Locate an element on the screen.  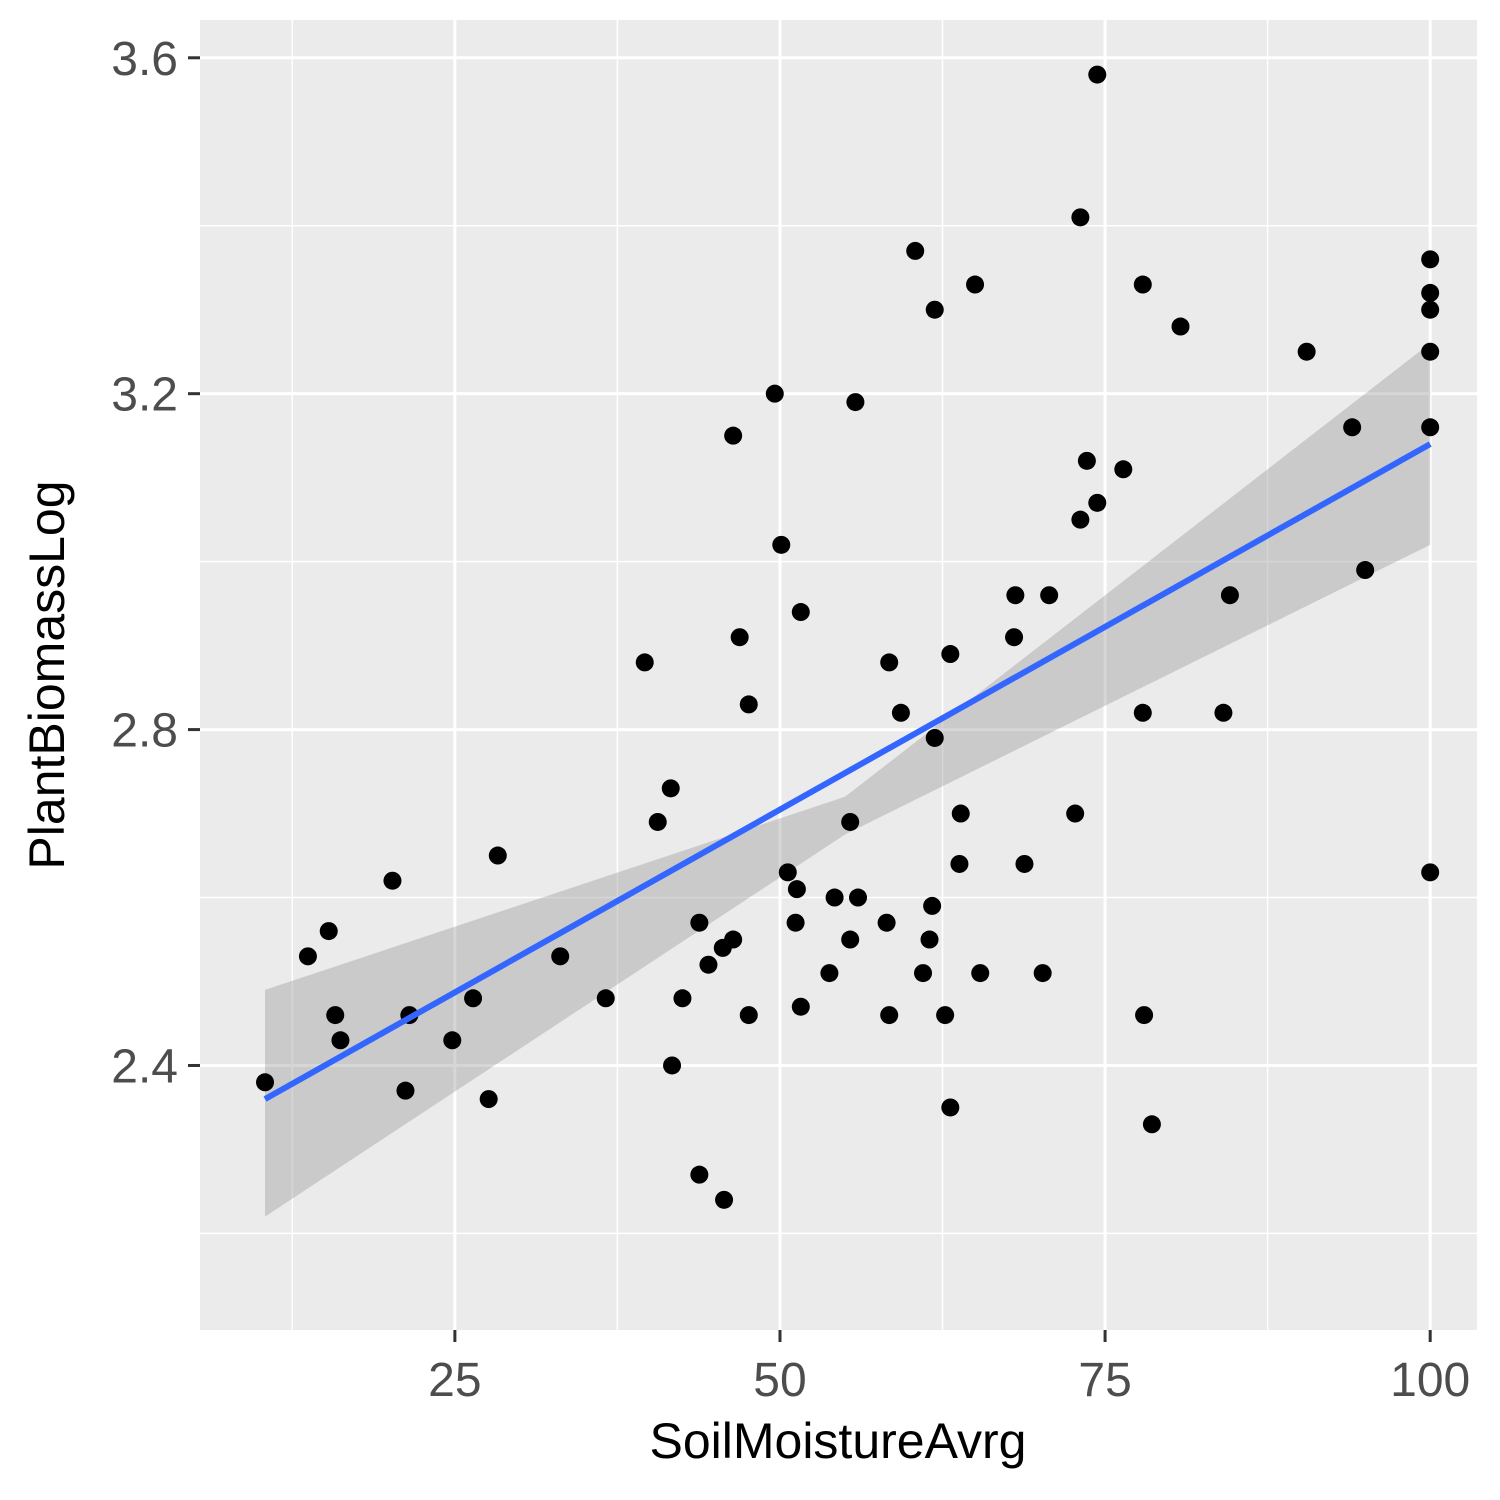
y-tick-label: 2.4 is located at coordinates (144, 1066).